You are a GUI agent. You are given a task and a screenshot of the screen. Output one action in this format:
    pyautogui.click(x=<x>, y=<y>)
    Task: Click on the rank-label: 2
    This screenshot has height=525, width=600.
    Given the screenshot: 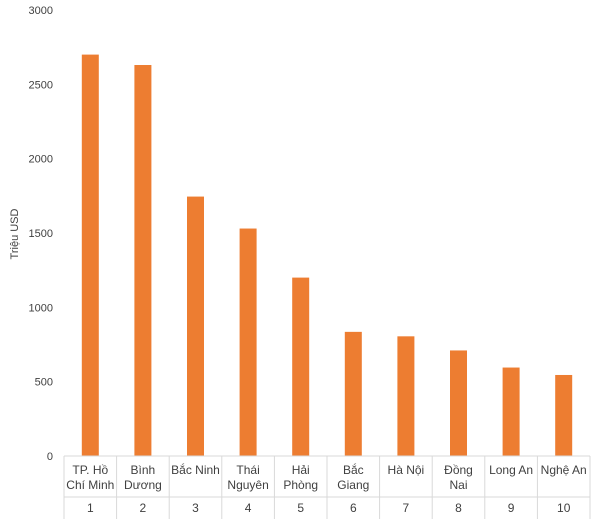 What is the action you would take?
    pyautogui.click(x=143, y=508)
    